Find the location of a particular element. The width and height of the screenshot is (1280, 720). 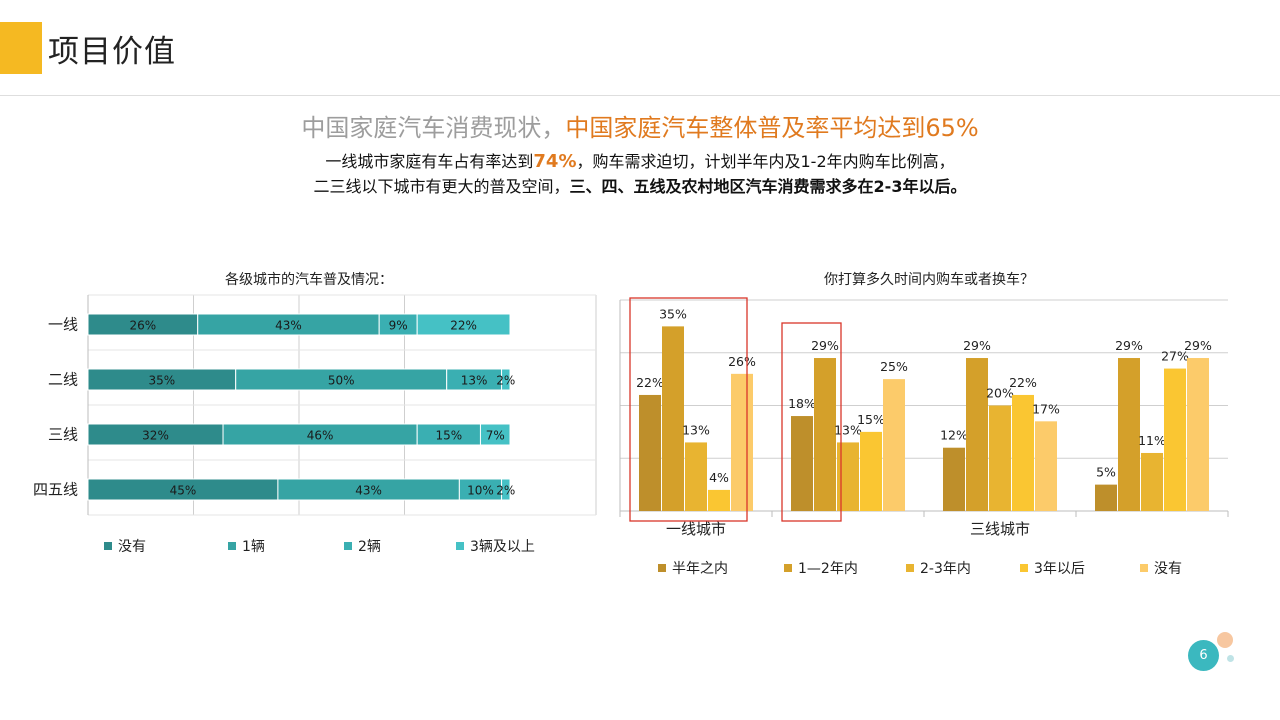

chart2-data-label: 11% is located at coordinates (1152, 440).